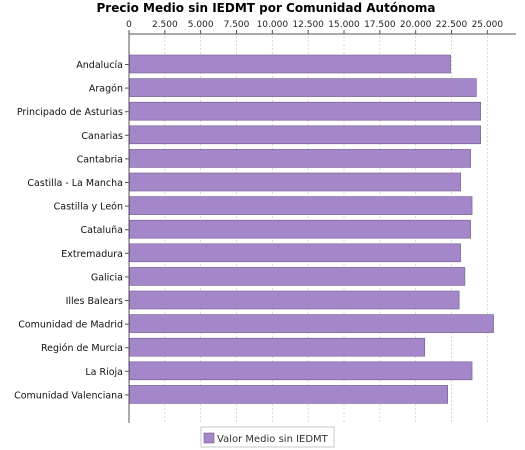  Describe the element at coordinates (201, 25) in the screenshot. I see `x-tick-label: 5.000` at that location.